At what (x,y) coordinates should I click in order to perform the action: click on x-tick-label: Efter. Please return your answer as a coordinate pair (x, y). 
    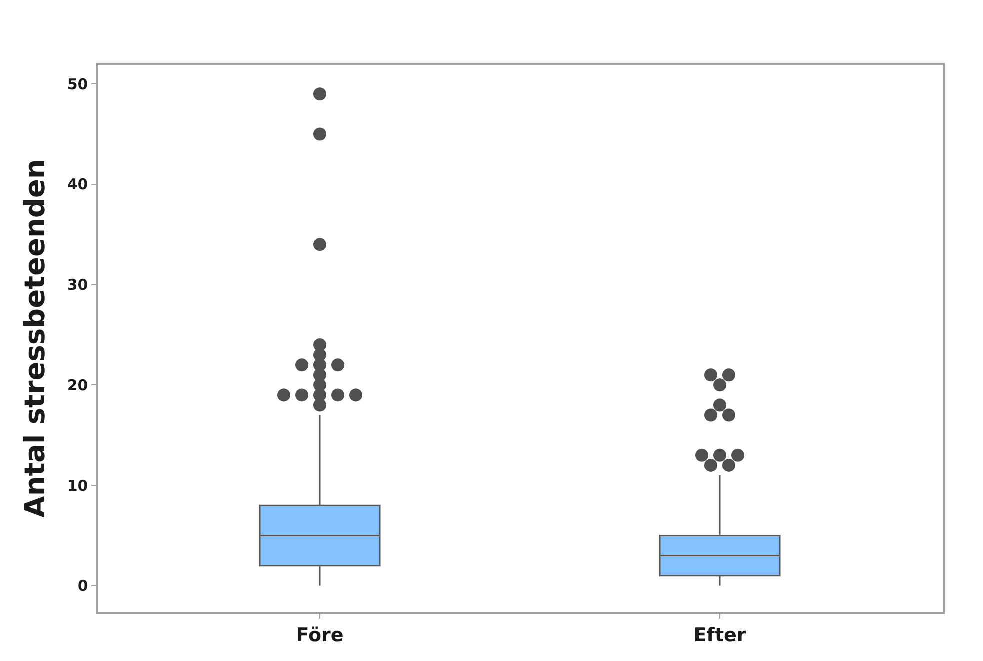
    Looking at the image, I should click on (720, 635).